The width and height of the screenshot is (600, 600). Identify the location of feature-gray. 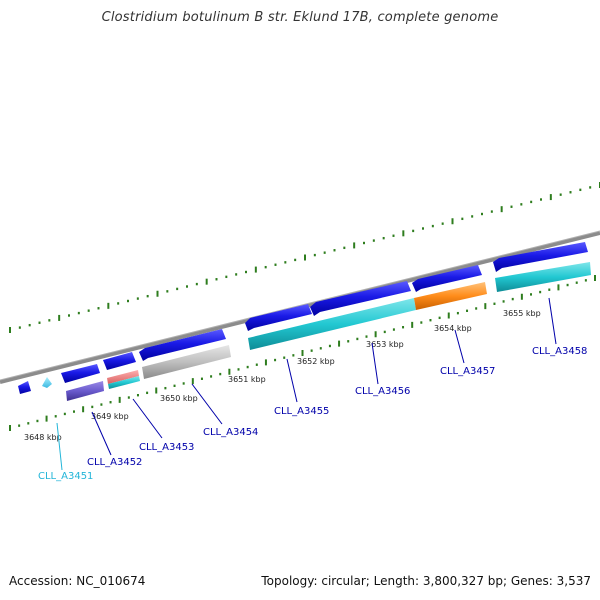
(186, 362).